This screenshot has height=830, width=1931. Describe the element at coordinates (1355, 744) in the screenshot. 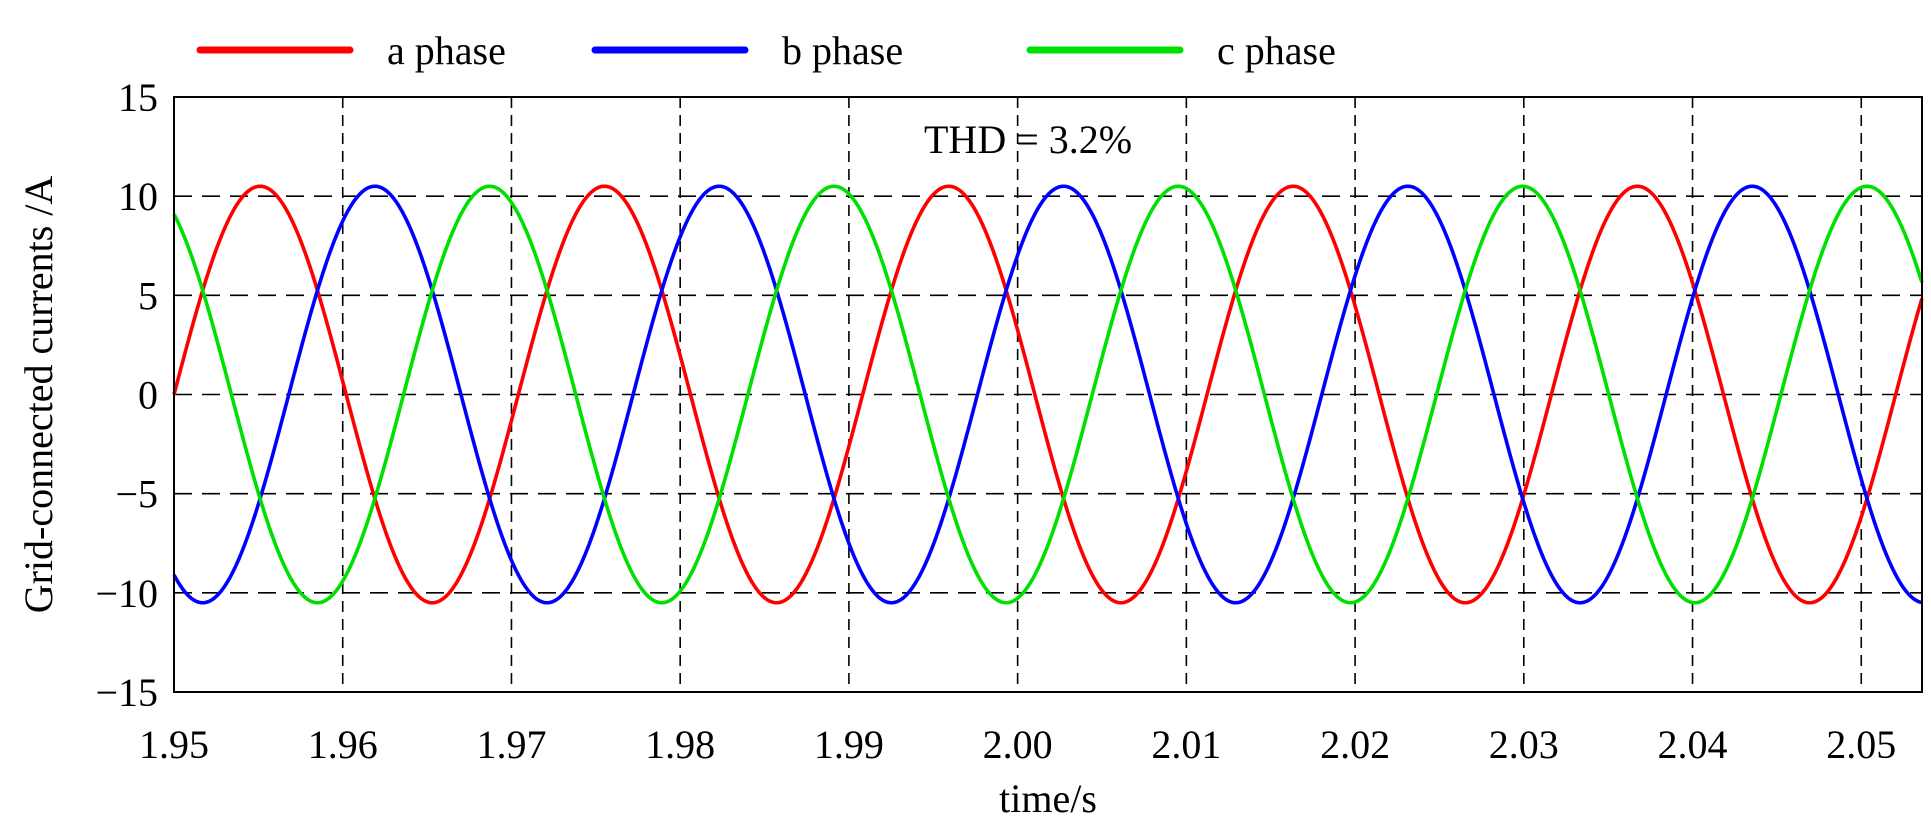

I see `x-tick-label: 2.02` at that location.